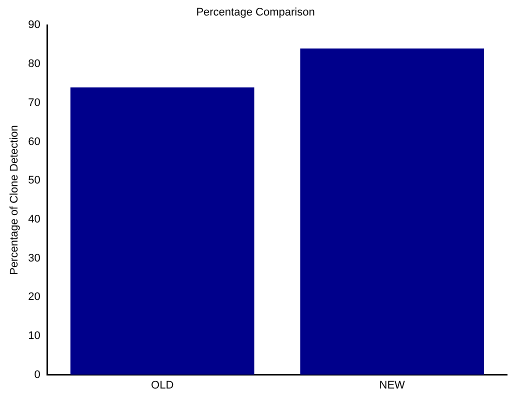 The height and width of the screenshot is (400, 517). What do you see at coordinates (34, 258) in the screenshot?
I see `y-tick-label: 30` at bounding box center [34, 258].